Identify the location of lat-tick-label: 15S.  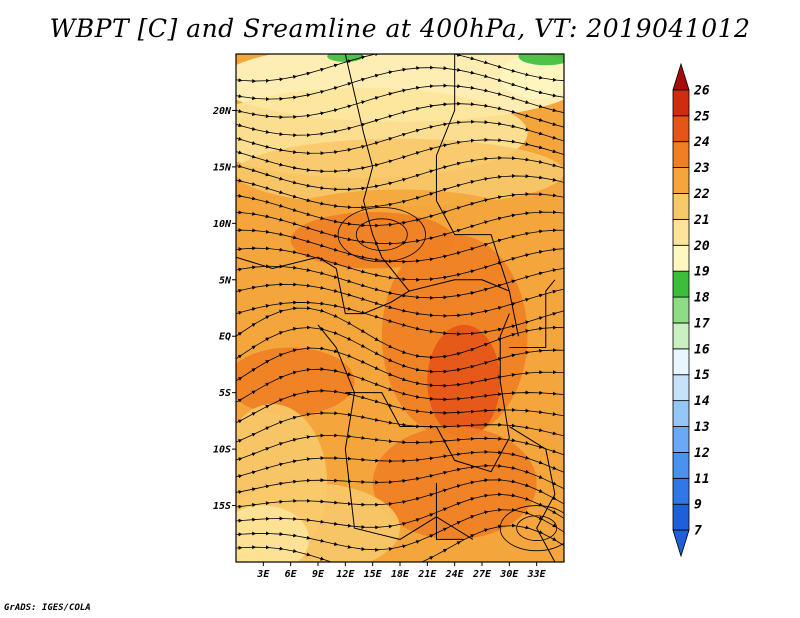
(222, 506).